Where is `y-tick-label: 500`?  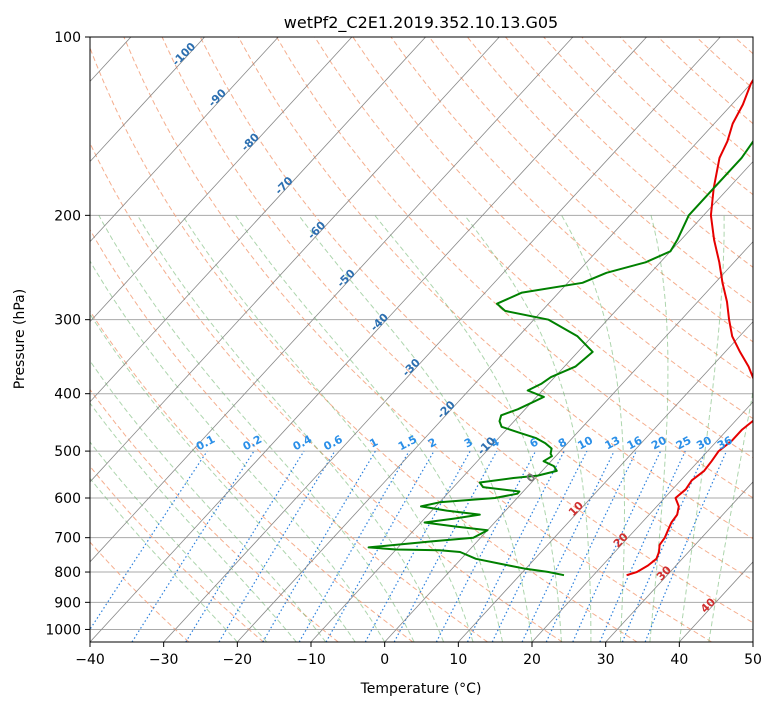
y-tick-label: 500 is located at coordinates (67, 452).